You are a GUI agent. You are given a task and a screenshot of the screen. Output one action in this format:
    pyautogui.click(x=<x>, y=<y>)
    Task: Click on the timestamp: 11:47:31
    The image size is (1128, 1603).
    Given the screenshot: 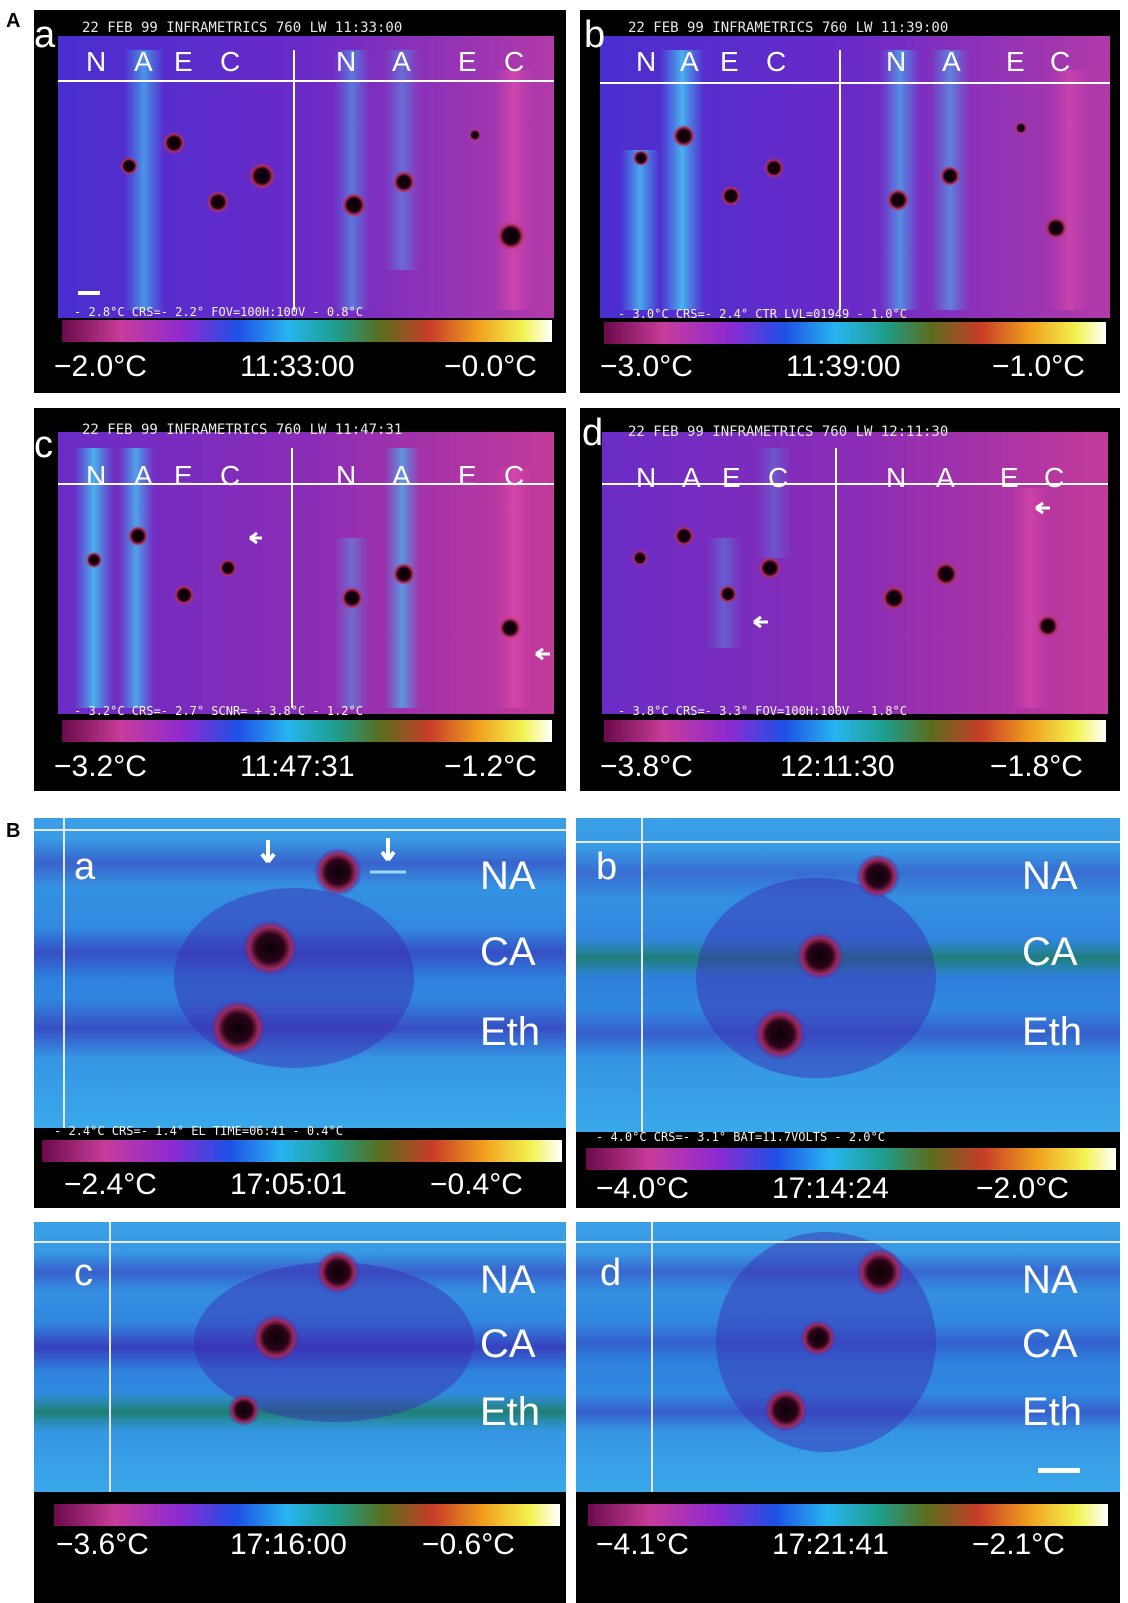 What is the action you would take?
    pyautogui.click(x=297, y=766)
    